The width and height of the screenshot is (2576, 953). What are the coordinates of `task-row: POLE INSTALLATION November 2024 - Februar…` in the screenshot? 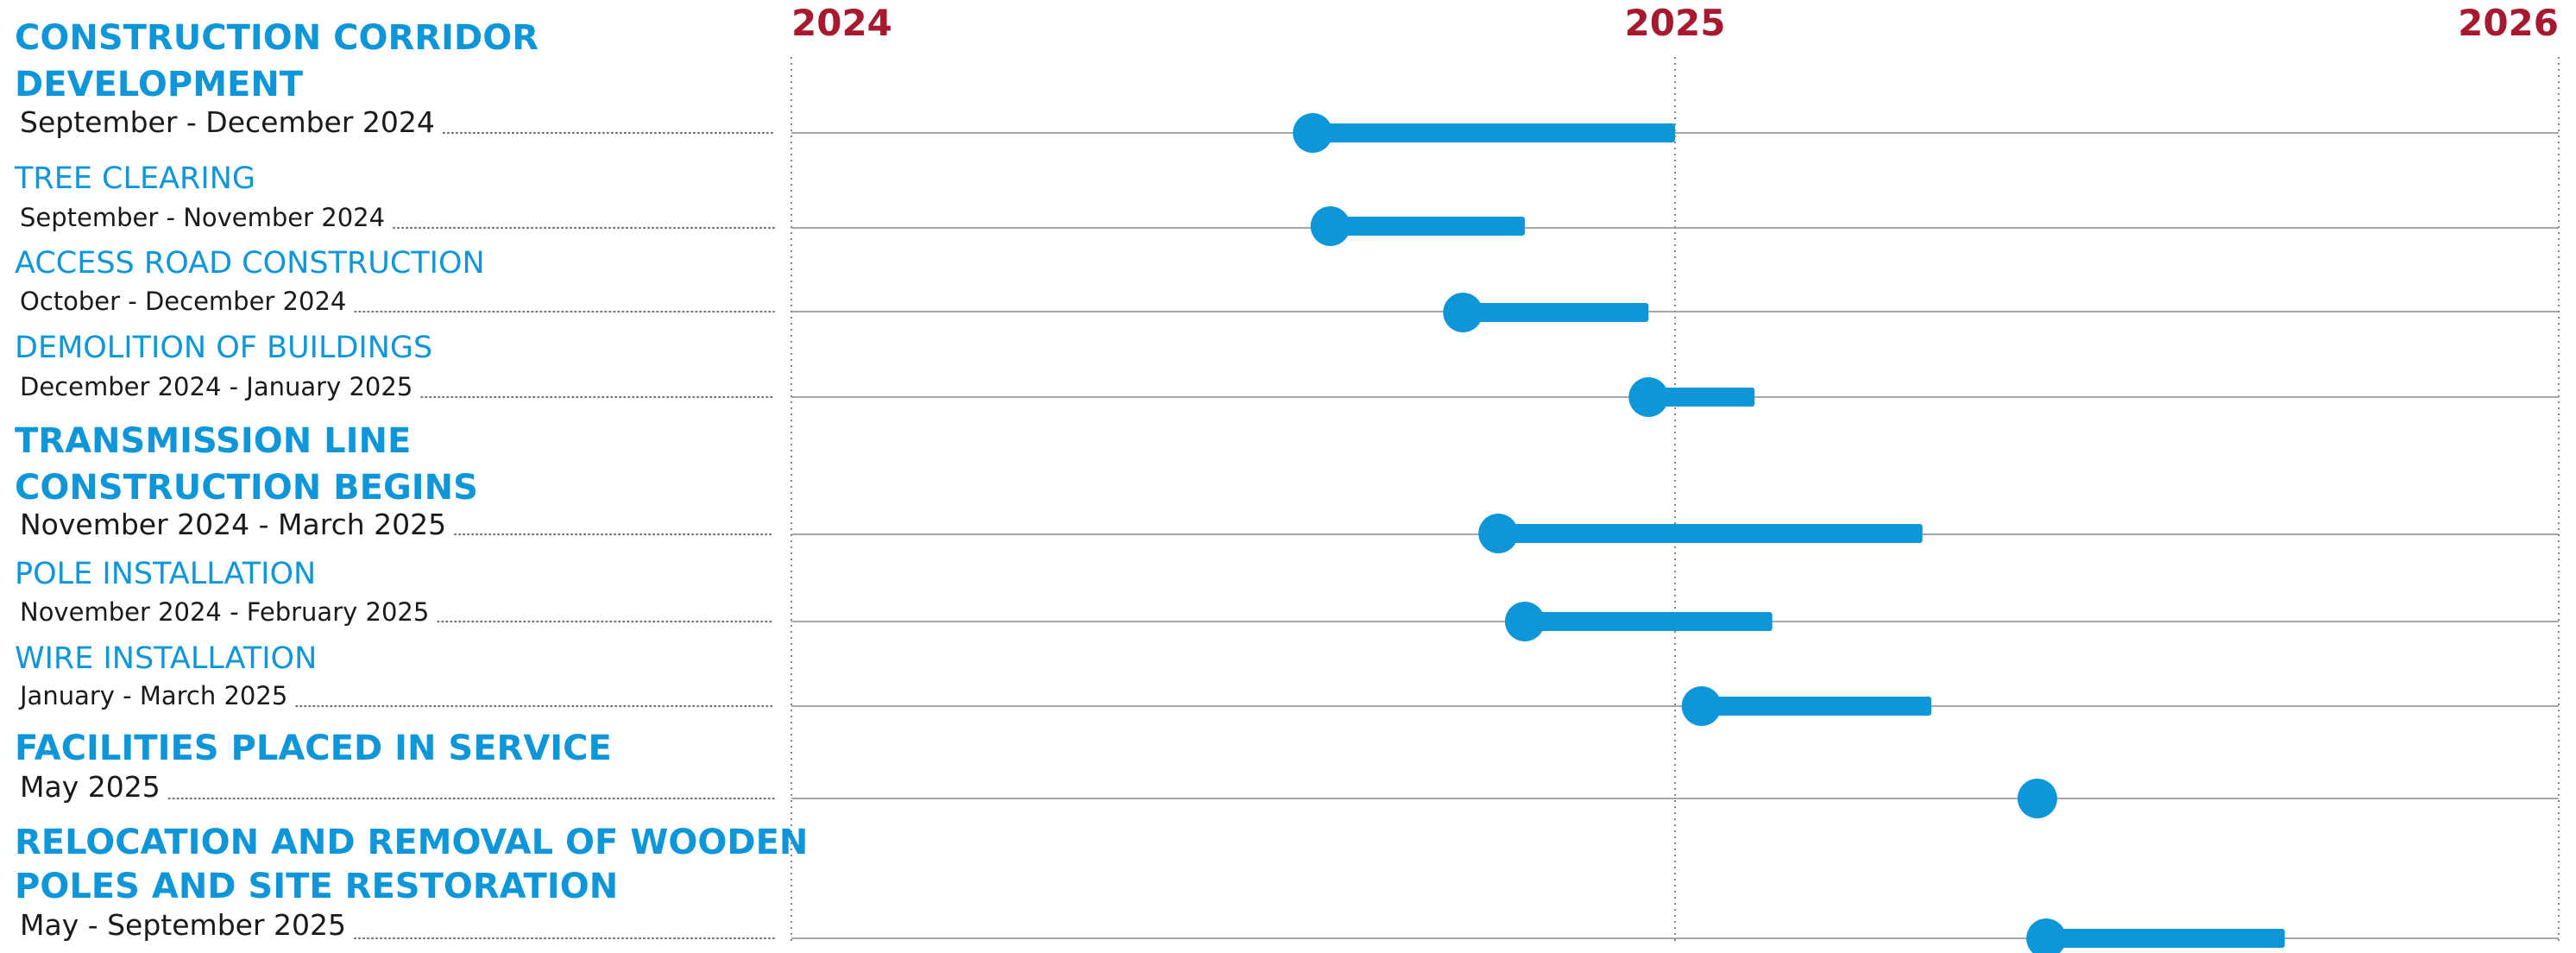 It's located at (1287, 599).